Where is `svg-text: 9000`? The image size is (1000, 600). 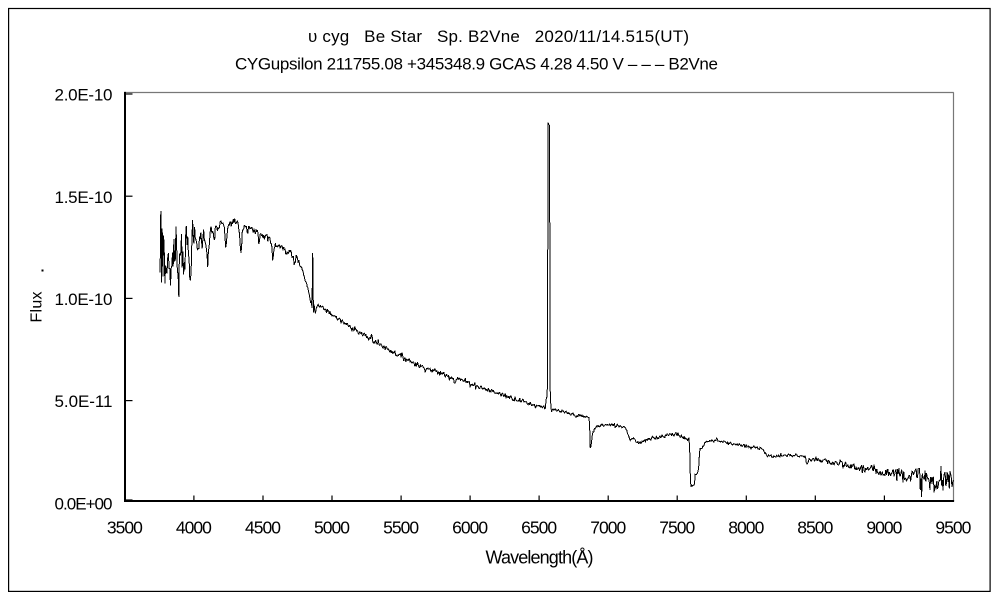
svg-text: 9000 is located at coordinates (884, 527).